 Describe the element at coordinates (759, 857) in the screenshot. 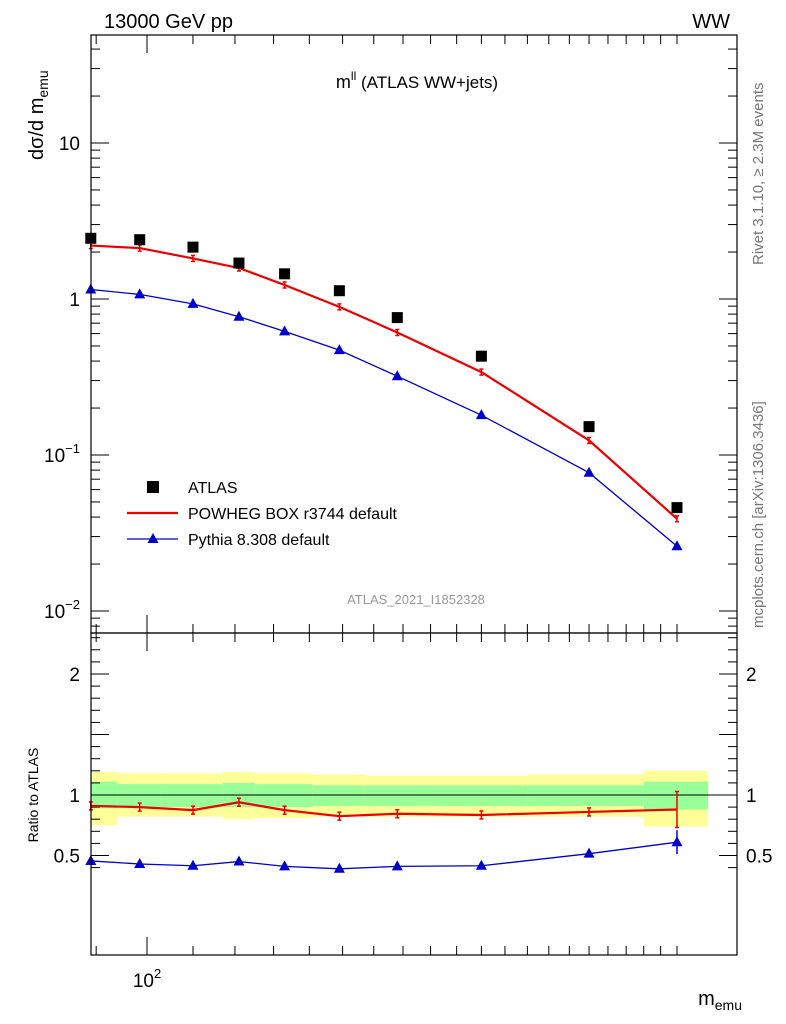

I see `ratio-y-tick-label-right: 0.5` at that location.